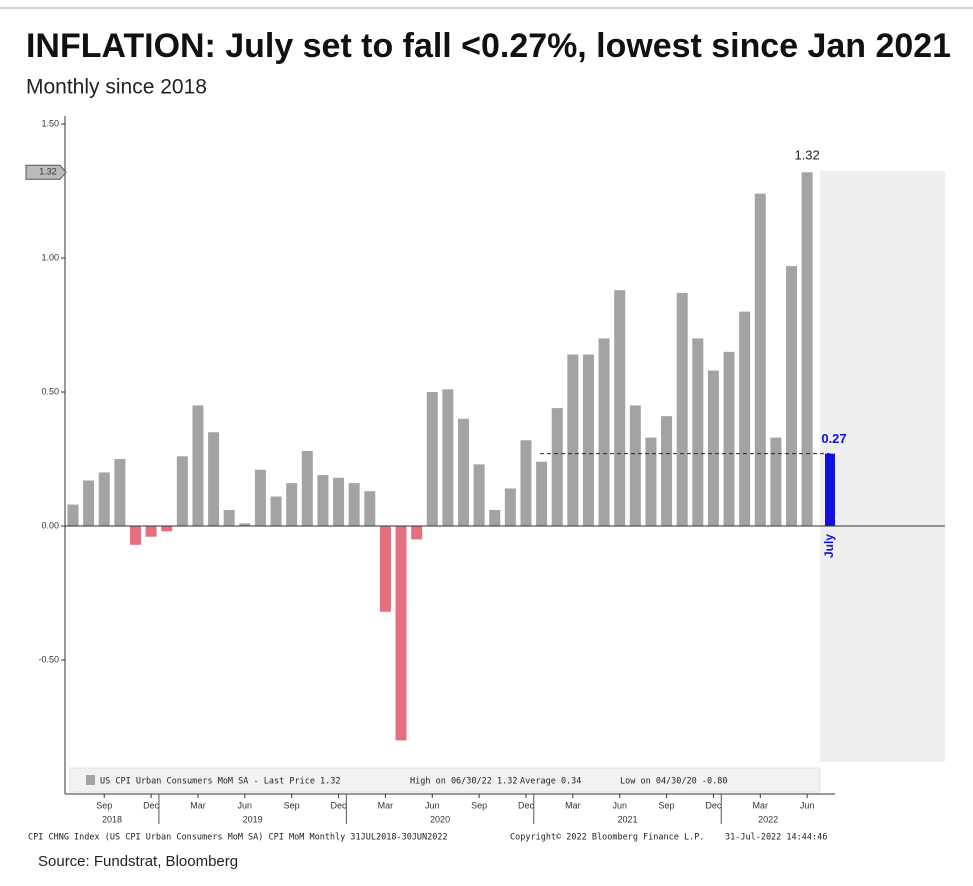  I want to click on x-year-label: 2020, so click(440, 819).